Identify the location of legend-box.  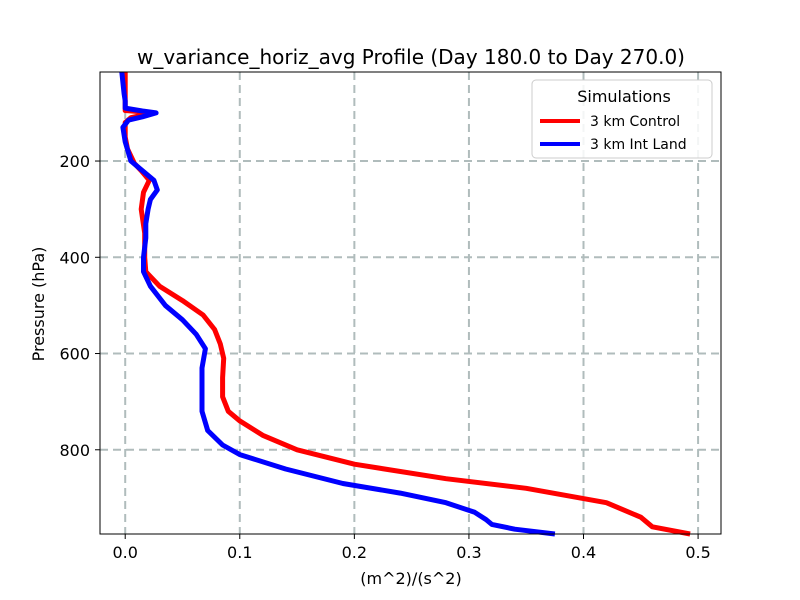
(622, 119).